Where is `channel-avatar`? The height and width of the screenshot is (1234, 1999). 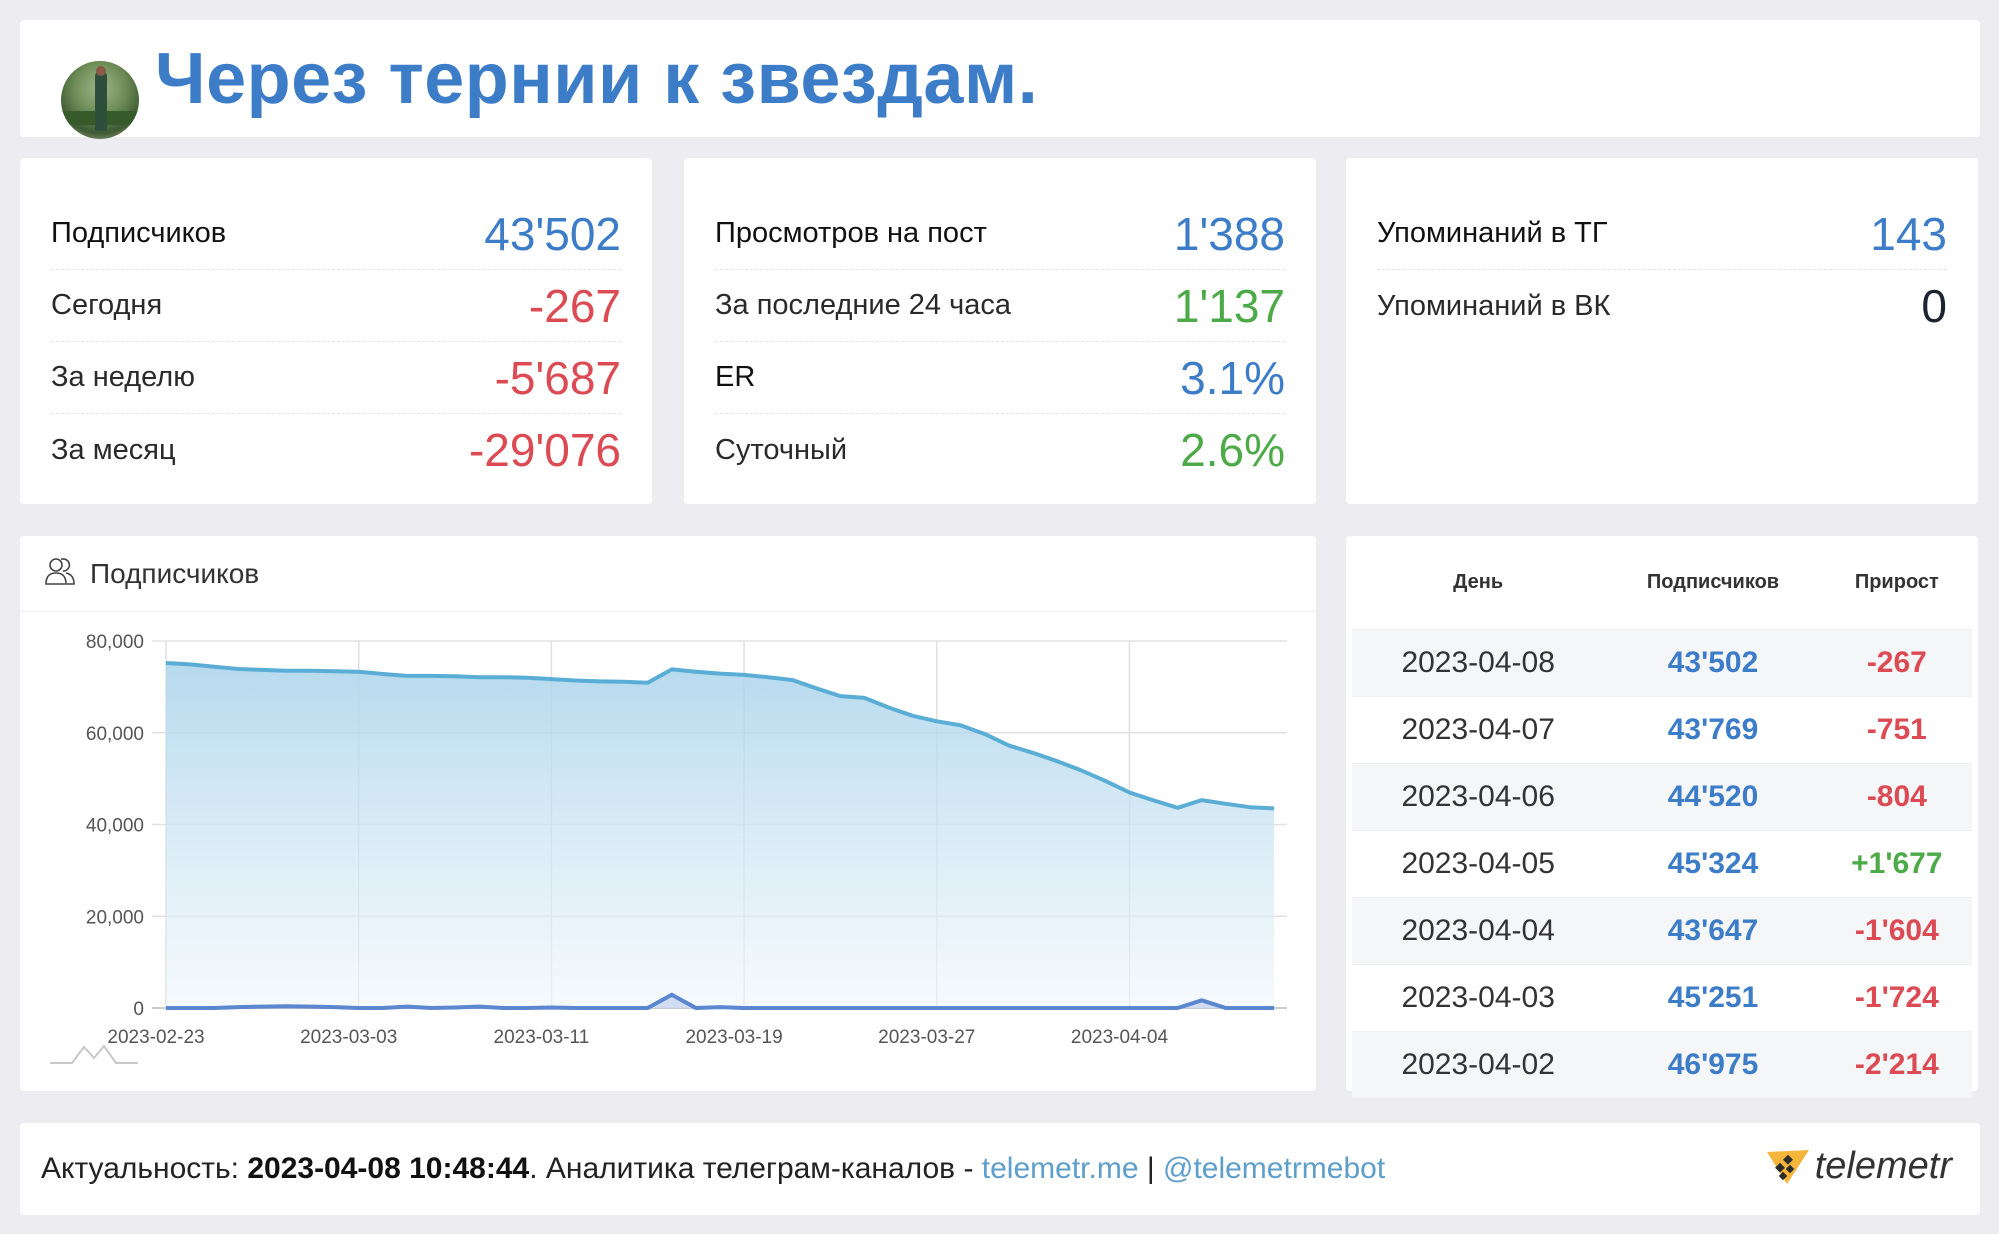
channel-avatar is located at coordinates (100, 100).